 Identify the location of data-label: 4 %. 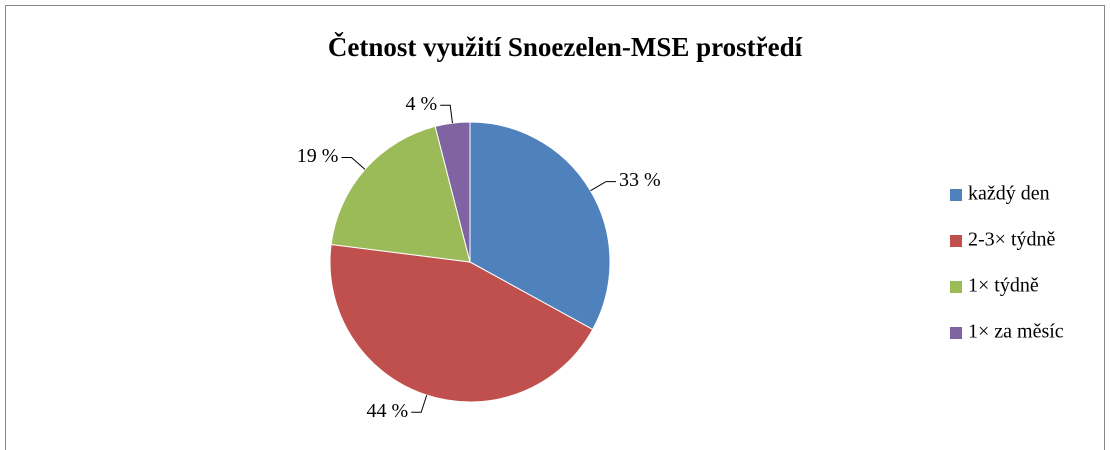
(422, 104).